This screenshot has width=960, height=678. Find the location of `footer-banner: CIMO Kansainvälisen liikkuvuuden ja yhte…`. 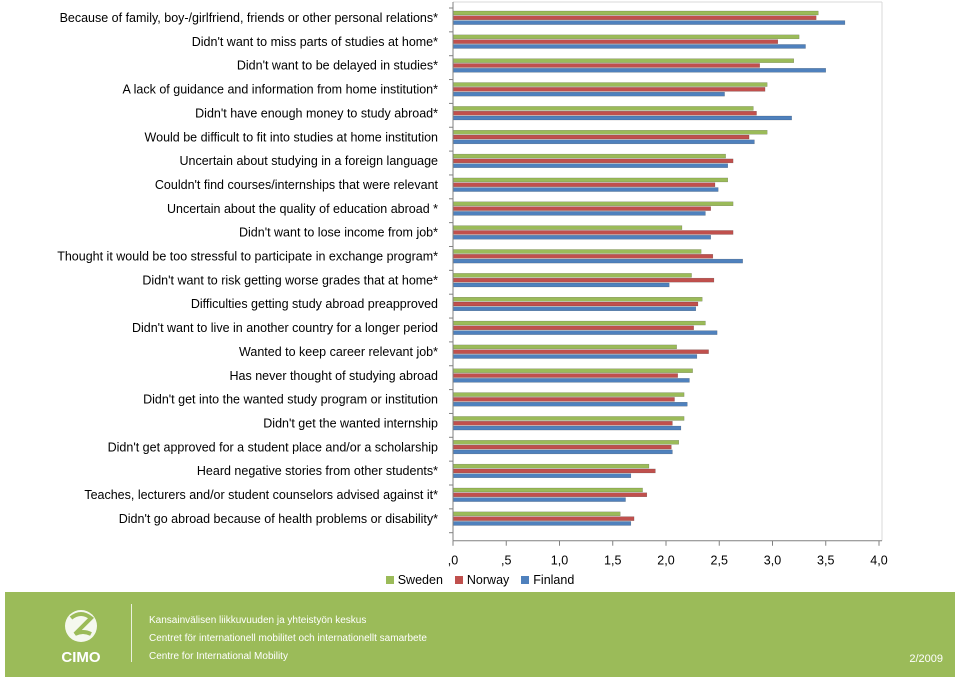

footer-banner: CIMO Kansainvälisen liikkuvuuden ja yhte… is located at coordinates (480, 634).